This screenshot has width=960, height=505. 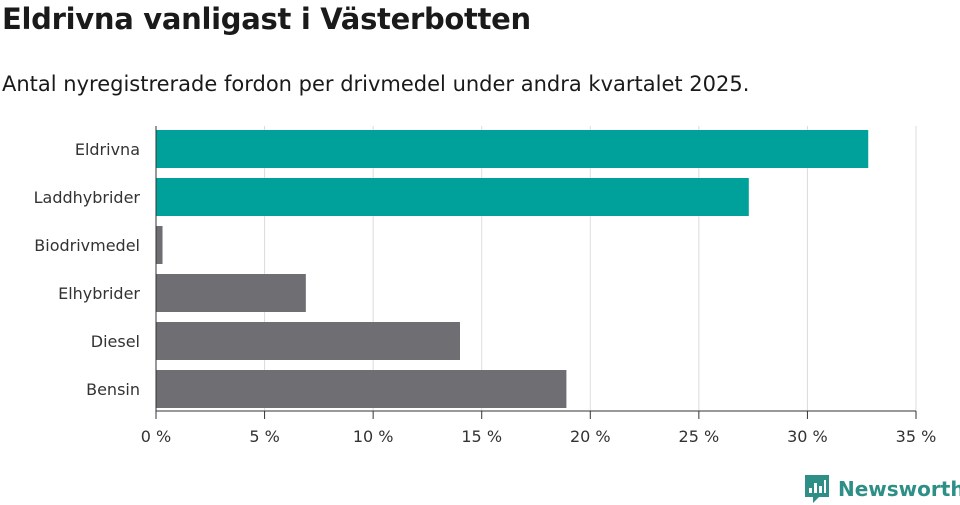 I want to click on x-tick-label-0: 0 %, so click(x=156, y=436).